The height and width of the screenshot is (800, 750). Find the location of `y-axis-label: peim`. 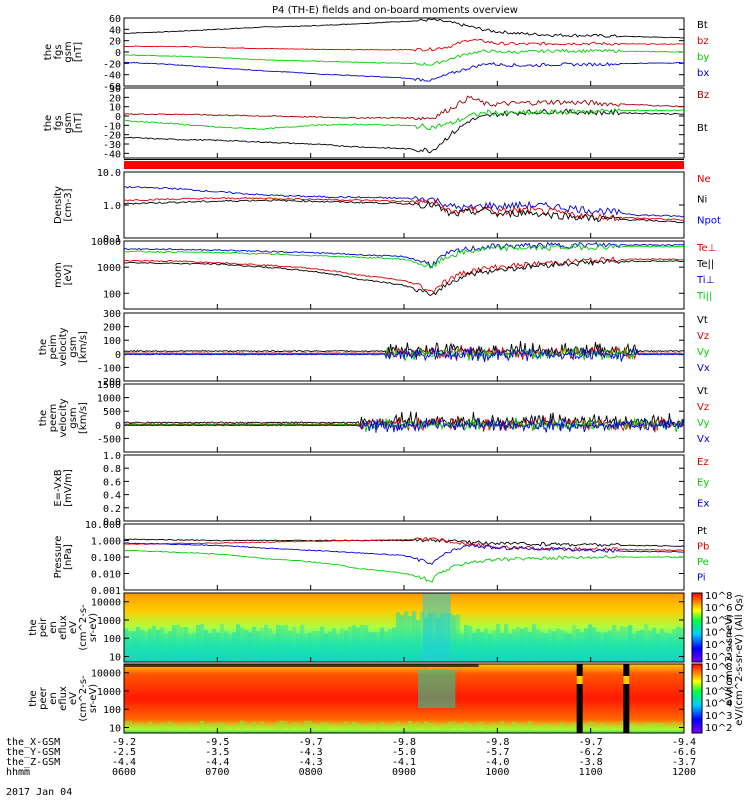

y-axis-label: peim is located at coordinates (53, 346).